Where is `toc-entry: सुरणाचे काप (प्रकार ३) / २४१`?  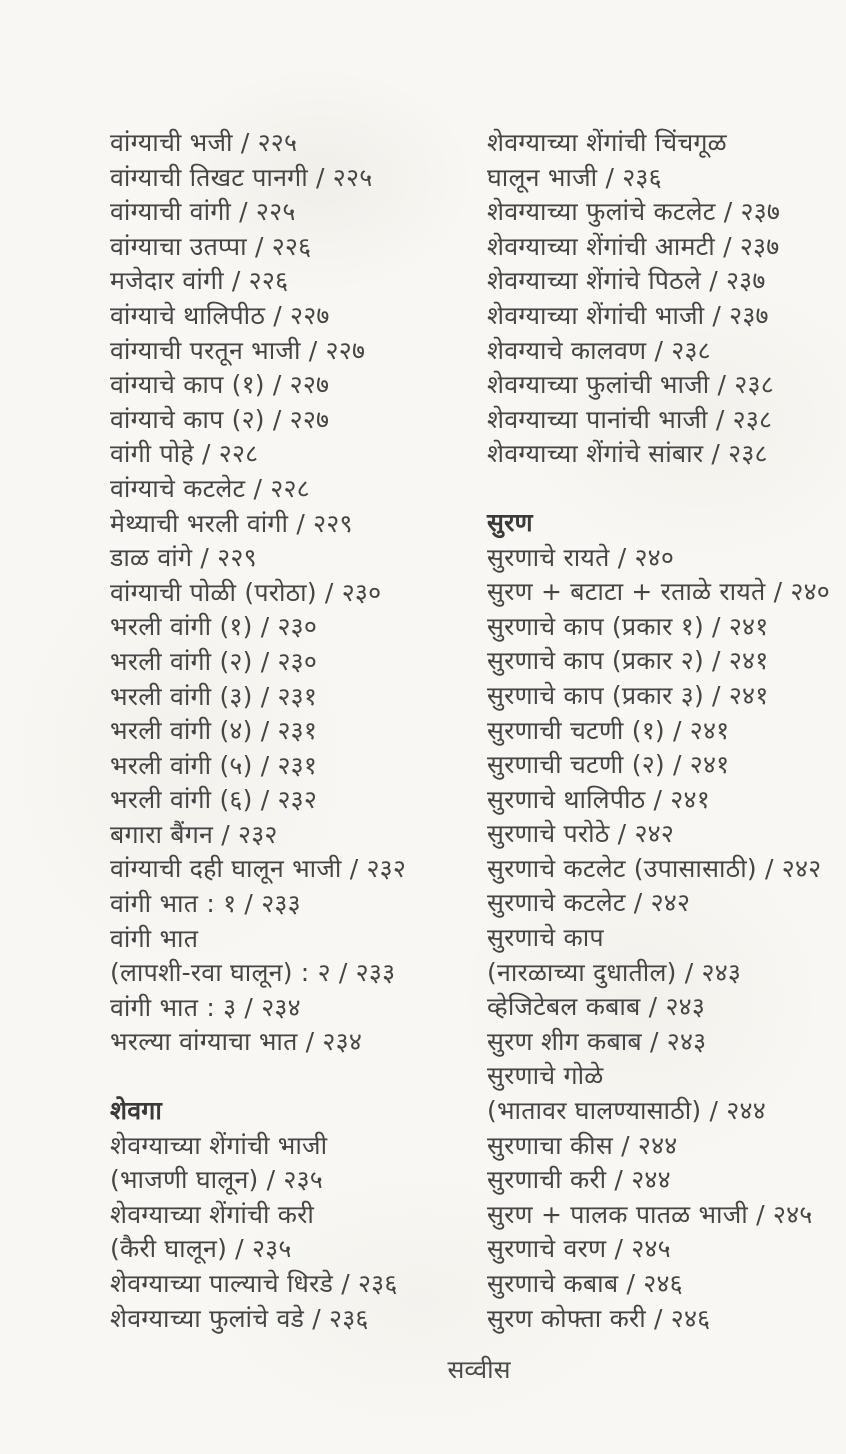
toc-entry: सुरणाचे काप (प्रकार ३) / २४१ is located at coordinates (628, 695).